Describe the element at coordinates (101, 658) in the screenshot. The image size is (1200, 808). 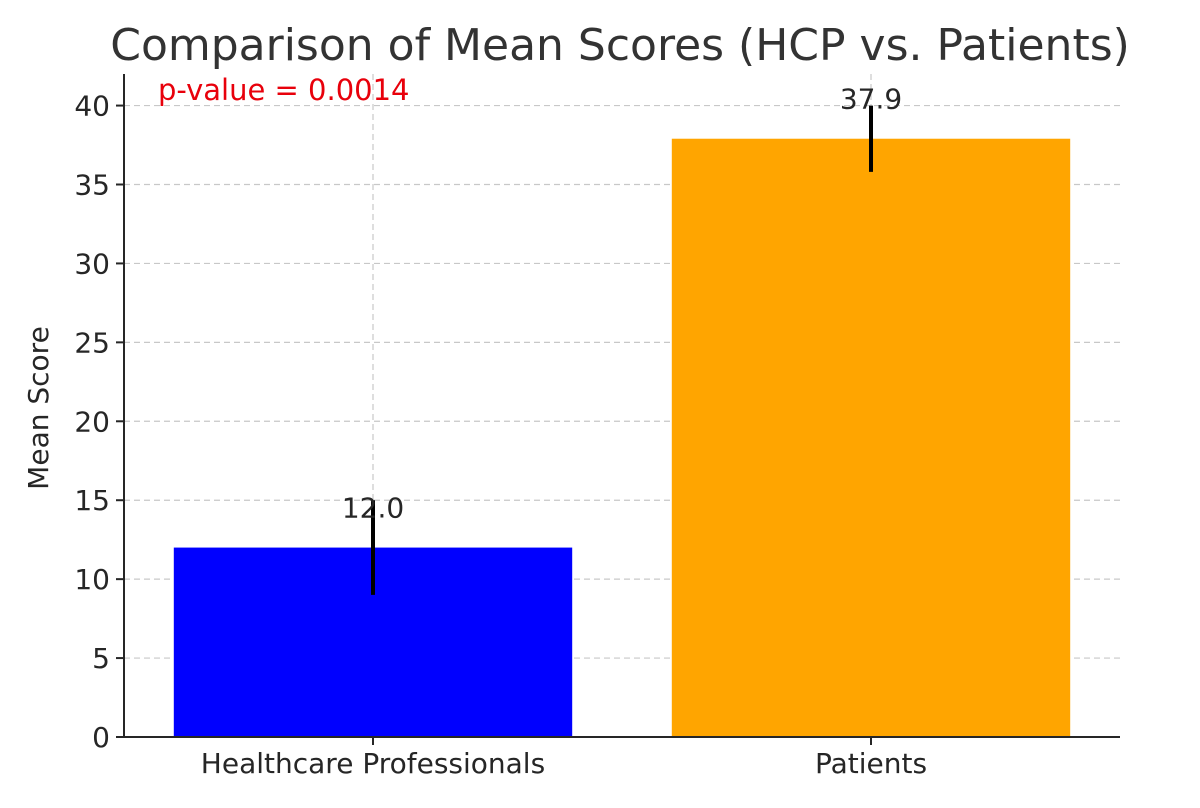
I see `y-tick-label: 5` at that location.